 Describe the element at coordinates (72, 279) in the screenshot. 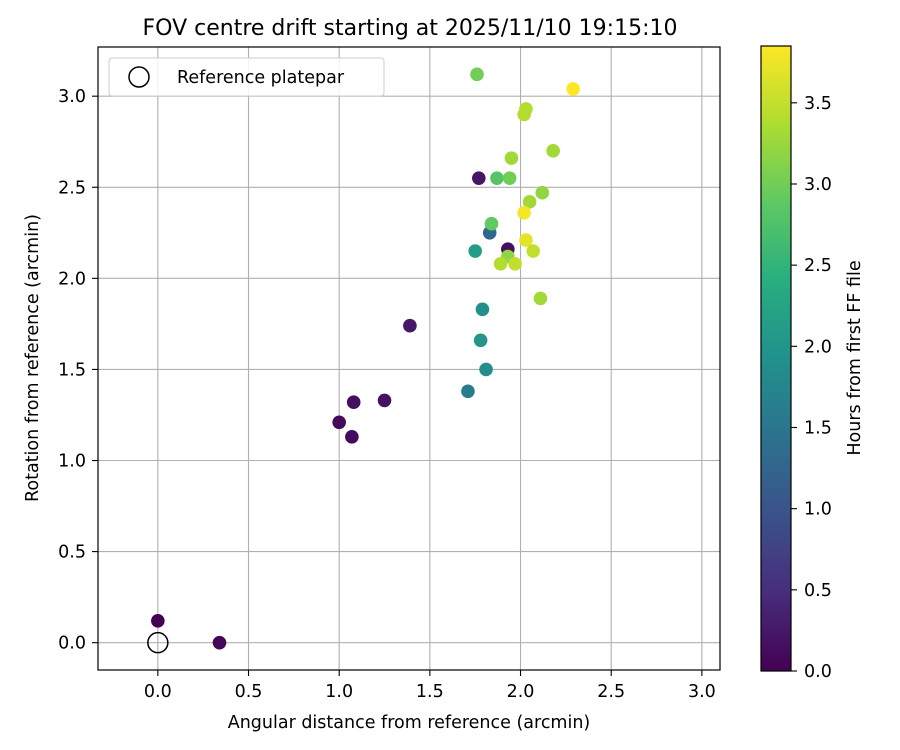

I see `y-tick-label: 2.0` at that location.